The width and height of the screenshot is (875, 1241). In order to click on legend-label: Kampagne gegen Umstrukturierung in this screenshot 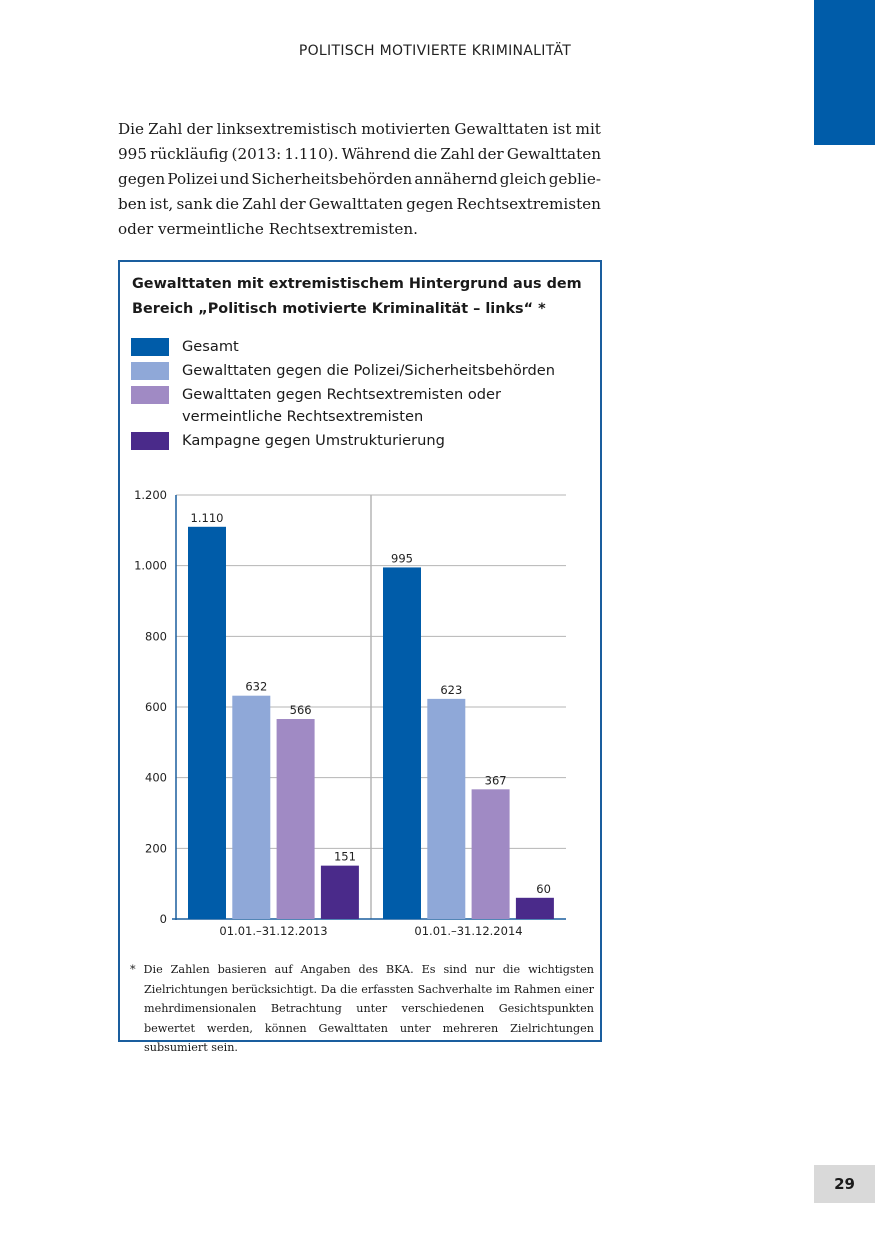, I will do `click(313, 440)`.